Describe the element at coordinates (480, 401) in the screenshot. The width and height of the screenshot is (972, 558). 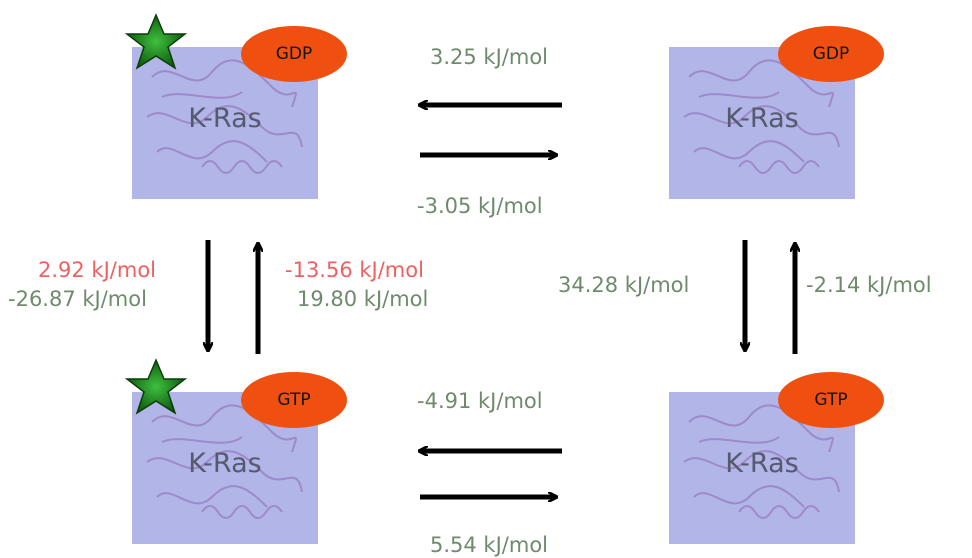
I see `energy-bottom-reverse: -4.91 kJ/mol` at that location.